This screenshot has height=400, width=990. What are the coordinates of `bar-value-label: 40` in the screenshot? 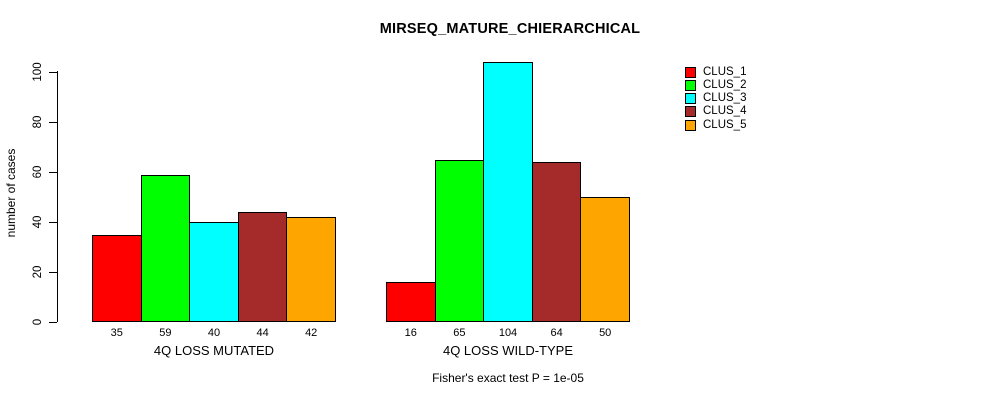 It's located at (214, 333).